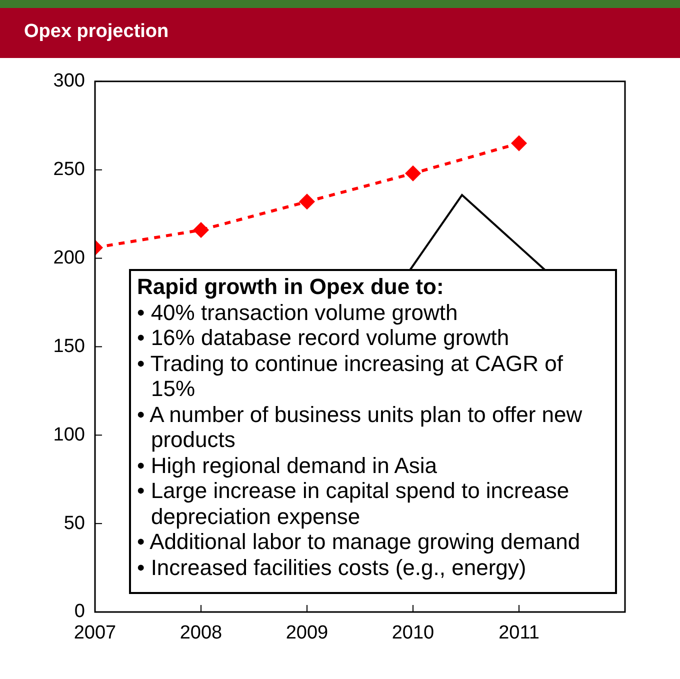  I want to click on annotation: Rapid growth in Opex due to:, so click(291, 287).